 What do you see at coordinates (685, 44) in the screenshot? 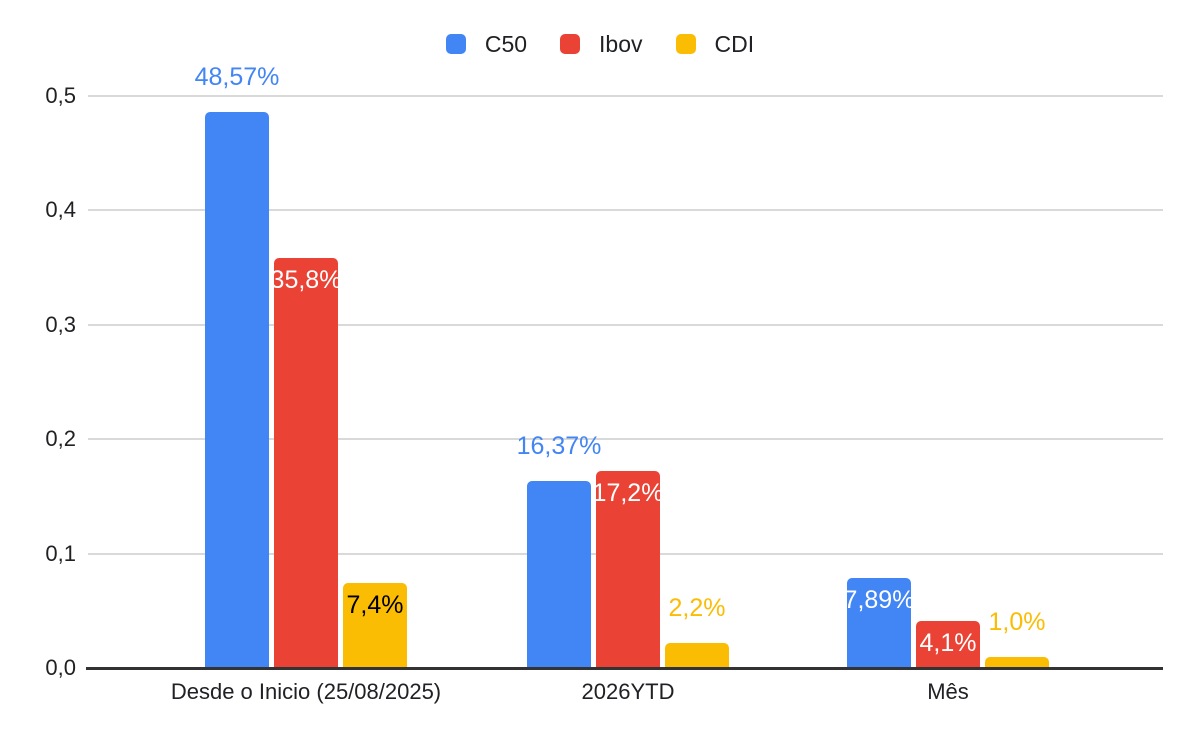
I see `legend-swatch-cdi-icon` at bounding box center [685, 44].